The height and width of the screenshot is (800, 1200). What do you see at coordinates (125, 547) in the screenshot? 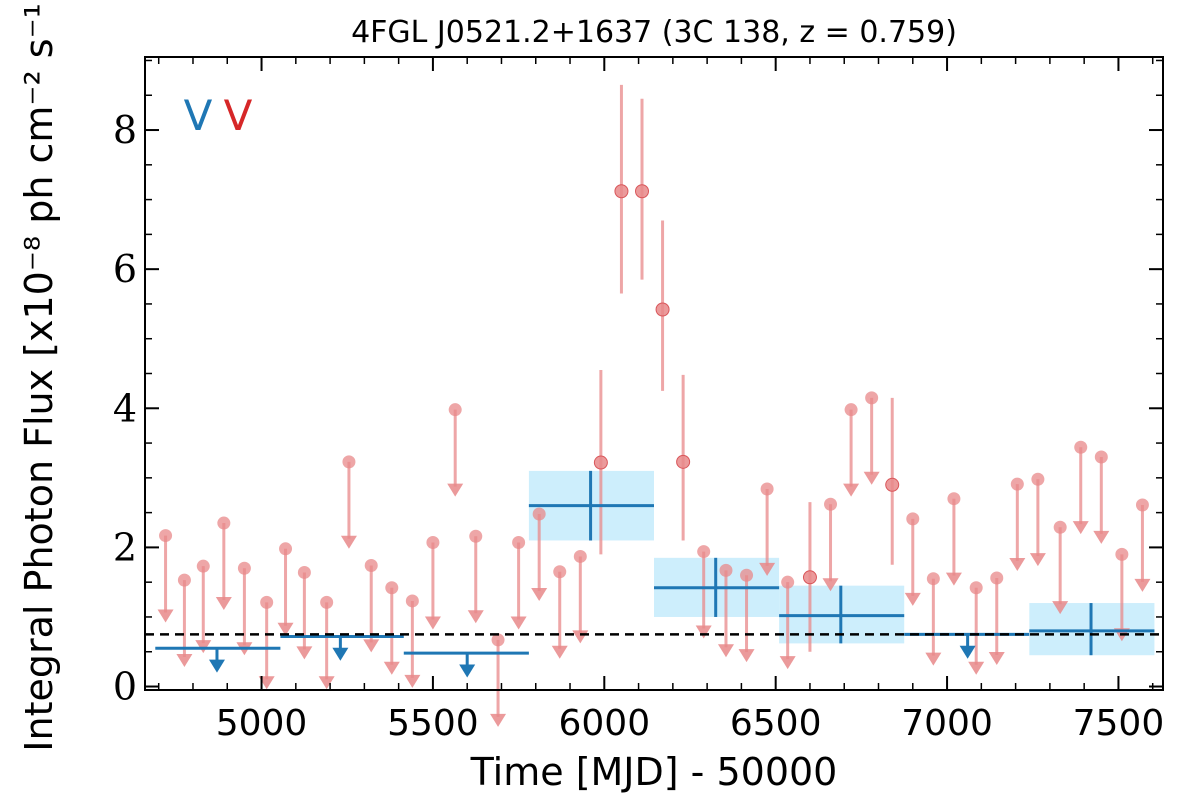
I see `y-tick-label: 2` at bounding box center [125, 547].